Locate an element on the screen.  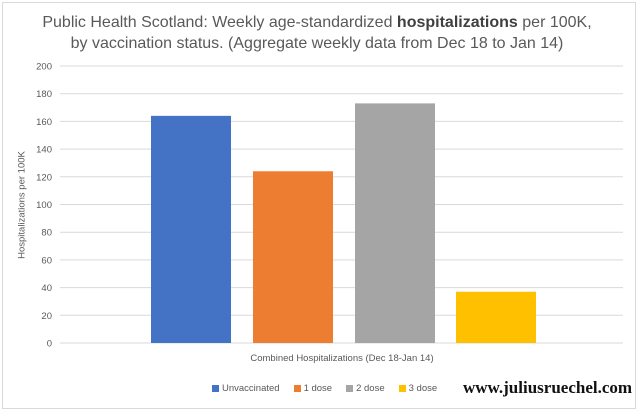
title-line1-suffix: per 100K, is located at coordinates (554, 22).